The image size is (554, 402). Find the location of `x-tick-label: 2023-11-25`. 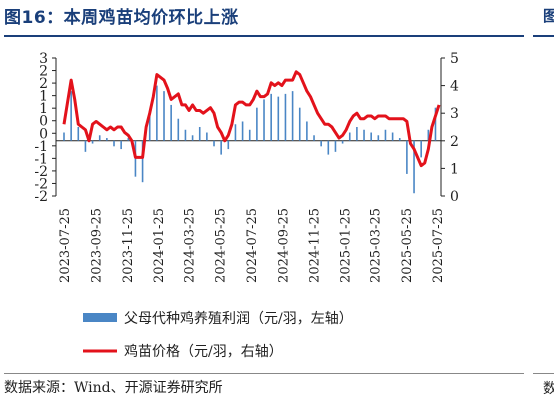

x-tick-label: 2023-11-25 is located at coordinates (128, 245).